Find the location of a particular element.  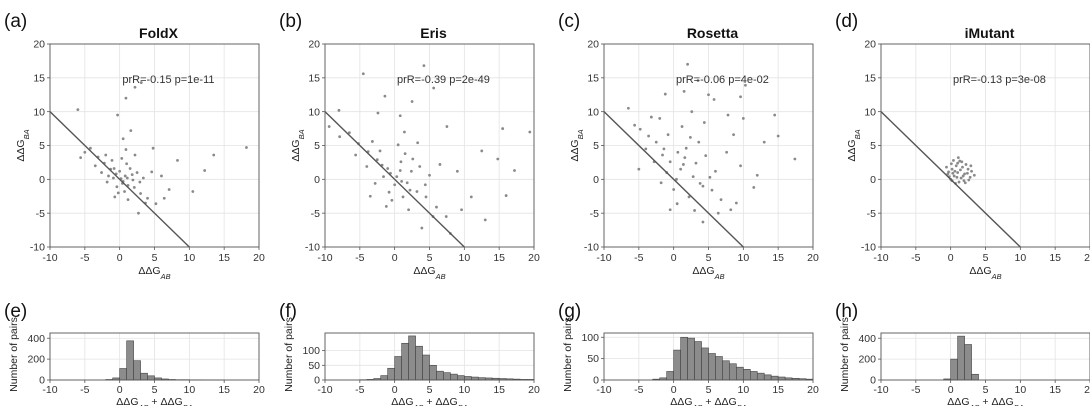

y-tick-label: 5 is located at coordinates (596, 146).